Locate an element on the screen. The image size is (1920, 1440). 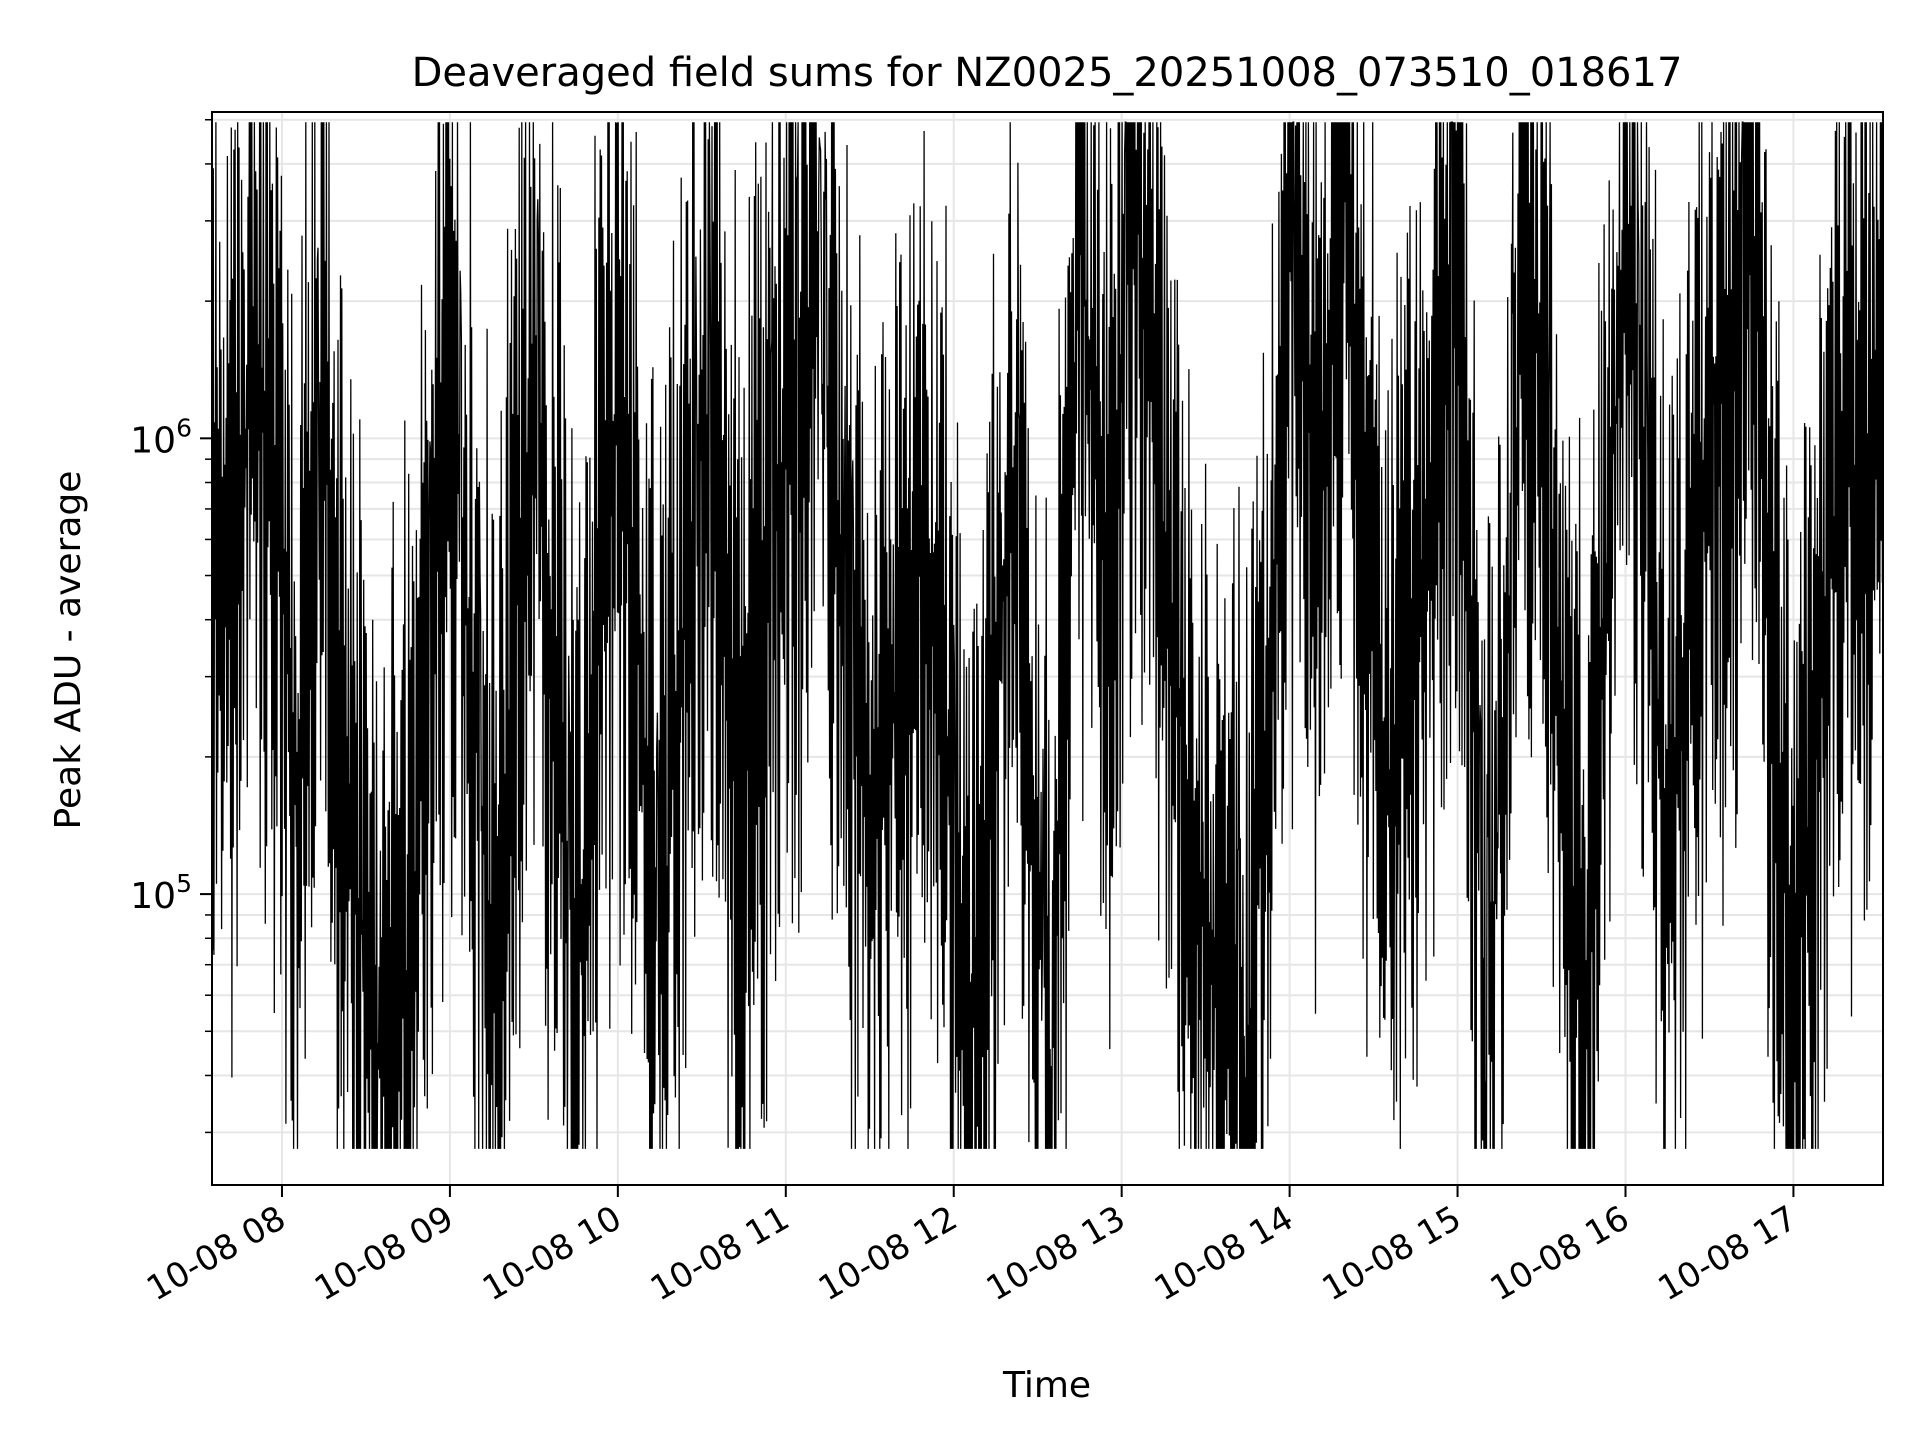
y-tick-label-exponent: 6 is located at coordinates (184, 427).